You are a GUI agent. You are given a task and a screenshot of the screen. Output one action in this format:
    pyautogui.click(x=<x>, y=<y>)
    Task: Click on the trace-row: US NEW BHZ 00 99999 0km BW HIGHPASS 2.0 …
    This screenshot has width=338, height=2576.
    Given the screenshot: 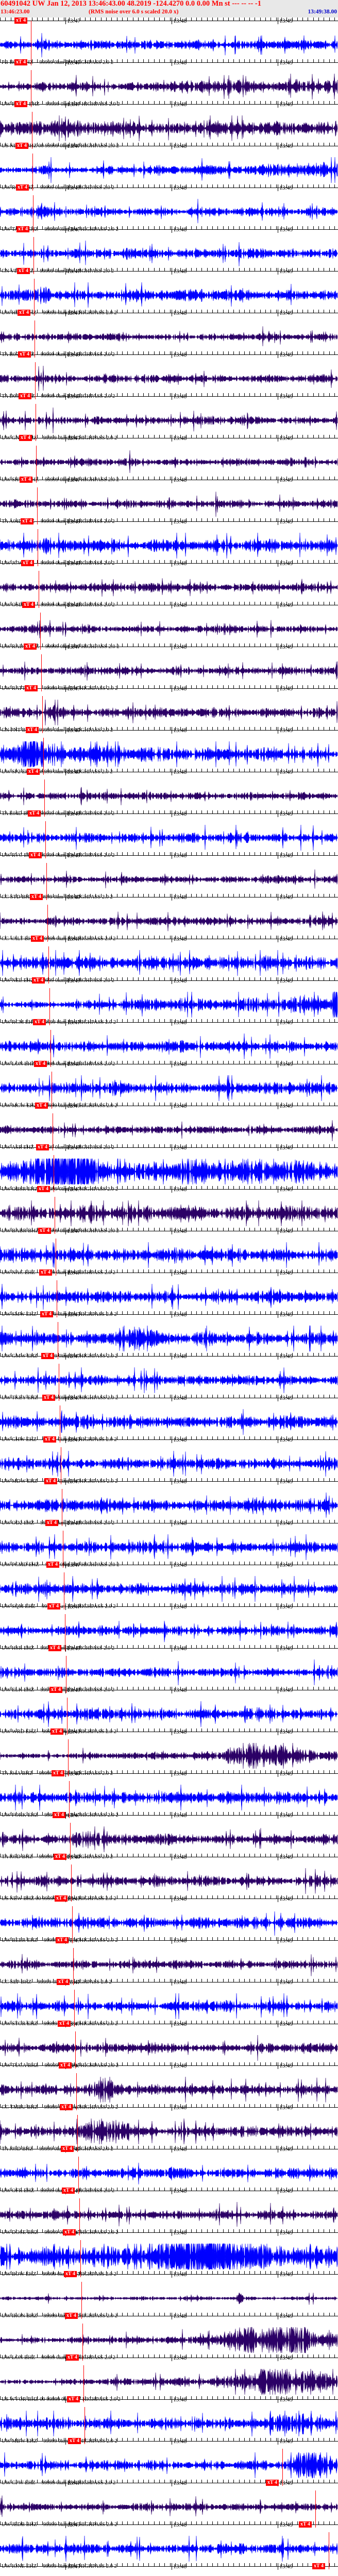 What is the action you would take?
    pyautogui.click(x=169, y=1881)
    